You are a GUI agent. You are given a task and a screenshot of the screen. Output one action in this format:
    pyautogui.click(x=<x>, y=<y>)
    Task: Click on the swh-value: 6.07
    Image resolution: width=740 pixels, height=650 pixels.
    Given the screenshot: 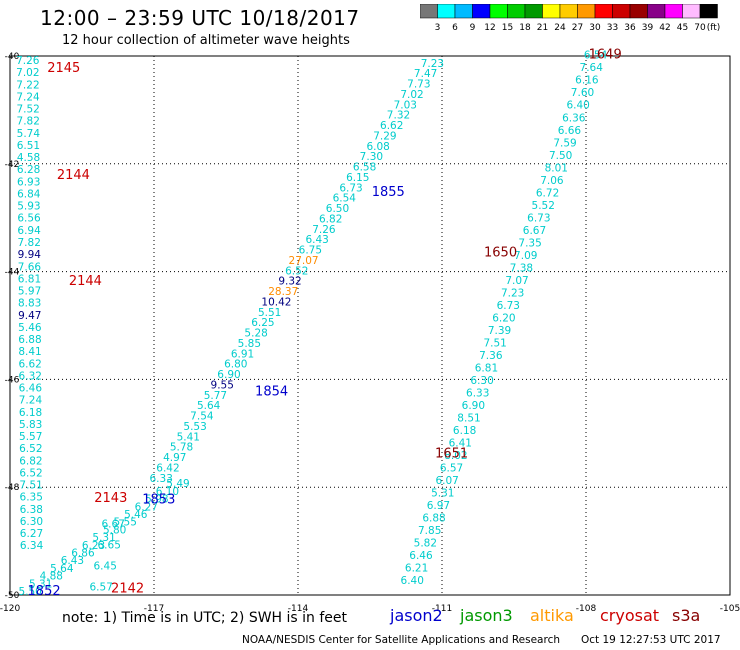 What is the action you would take?
    pyautogui.click(x=446, y=481)
    